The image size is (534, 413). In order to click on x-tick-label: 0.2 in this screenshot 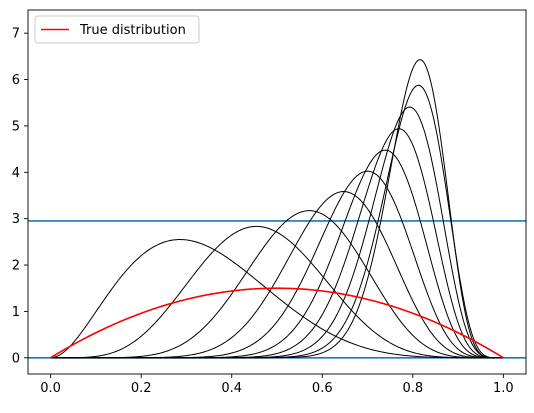, I will do `click(141, 388)`.